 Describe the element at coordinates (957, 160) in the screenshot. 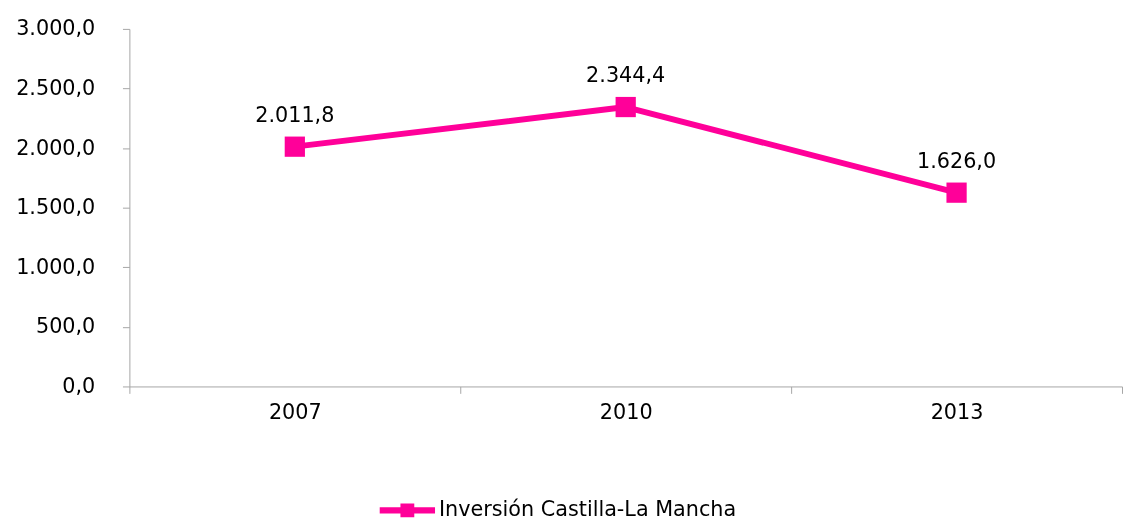

I see `data-label: 1.626,0` at that location.